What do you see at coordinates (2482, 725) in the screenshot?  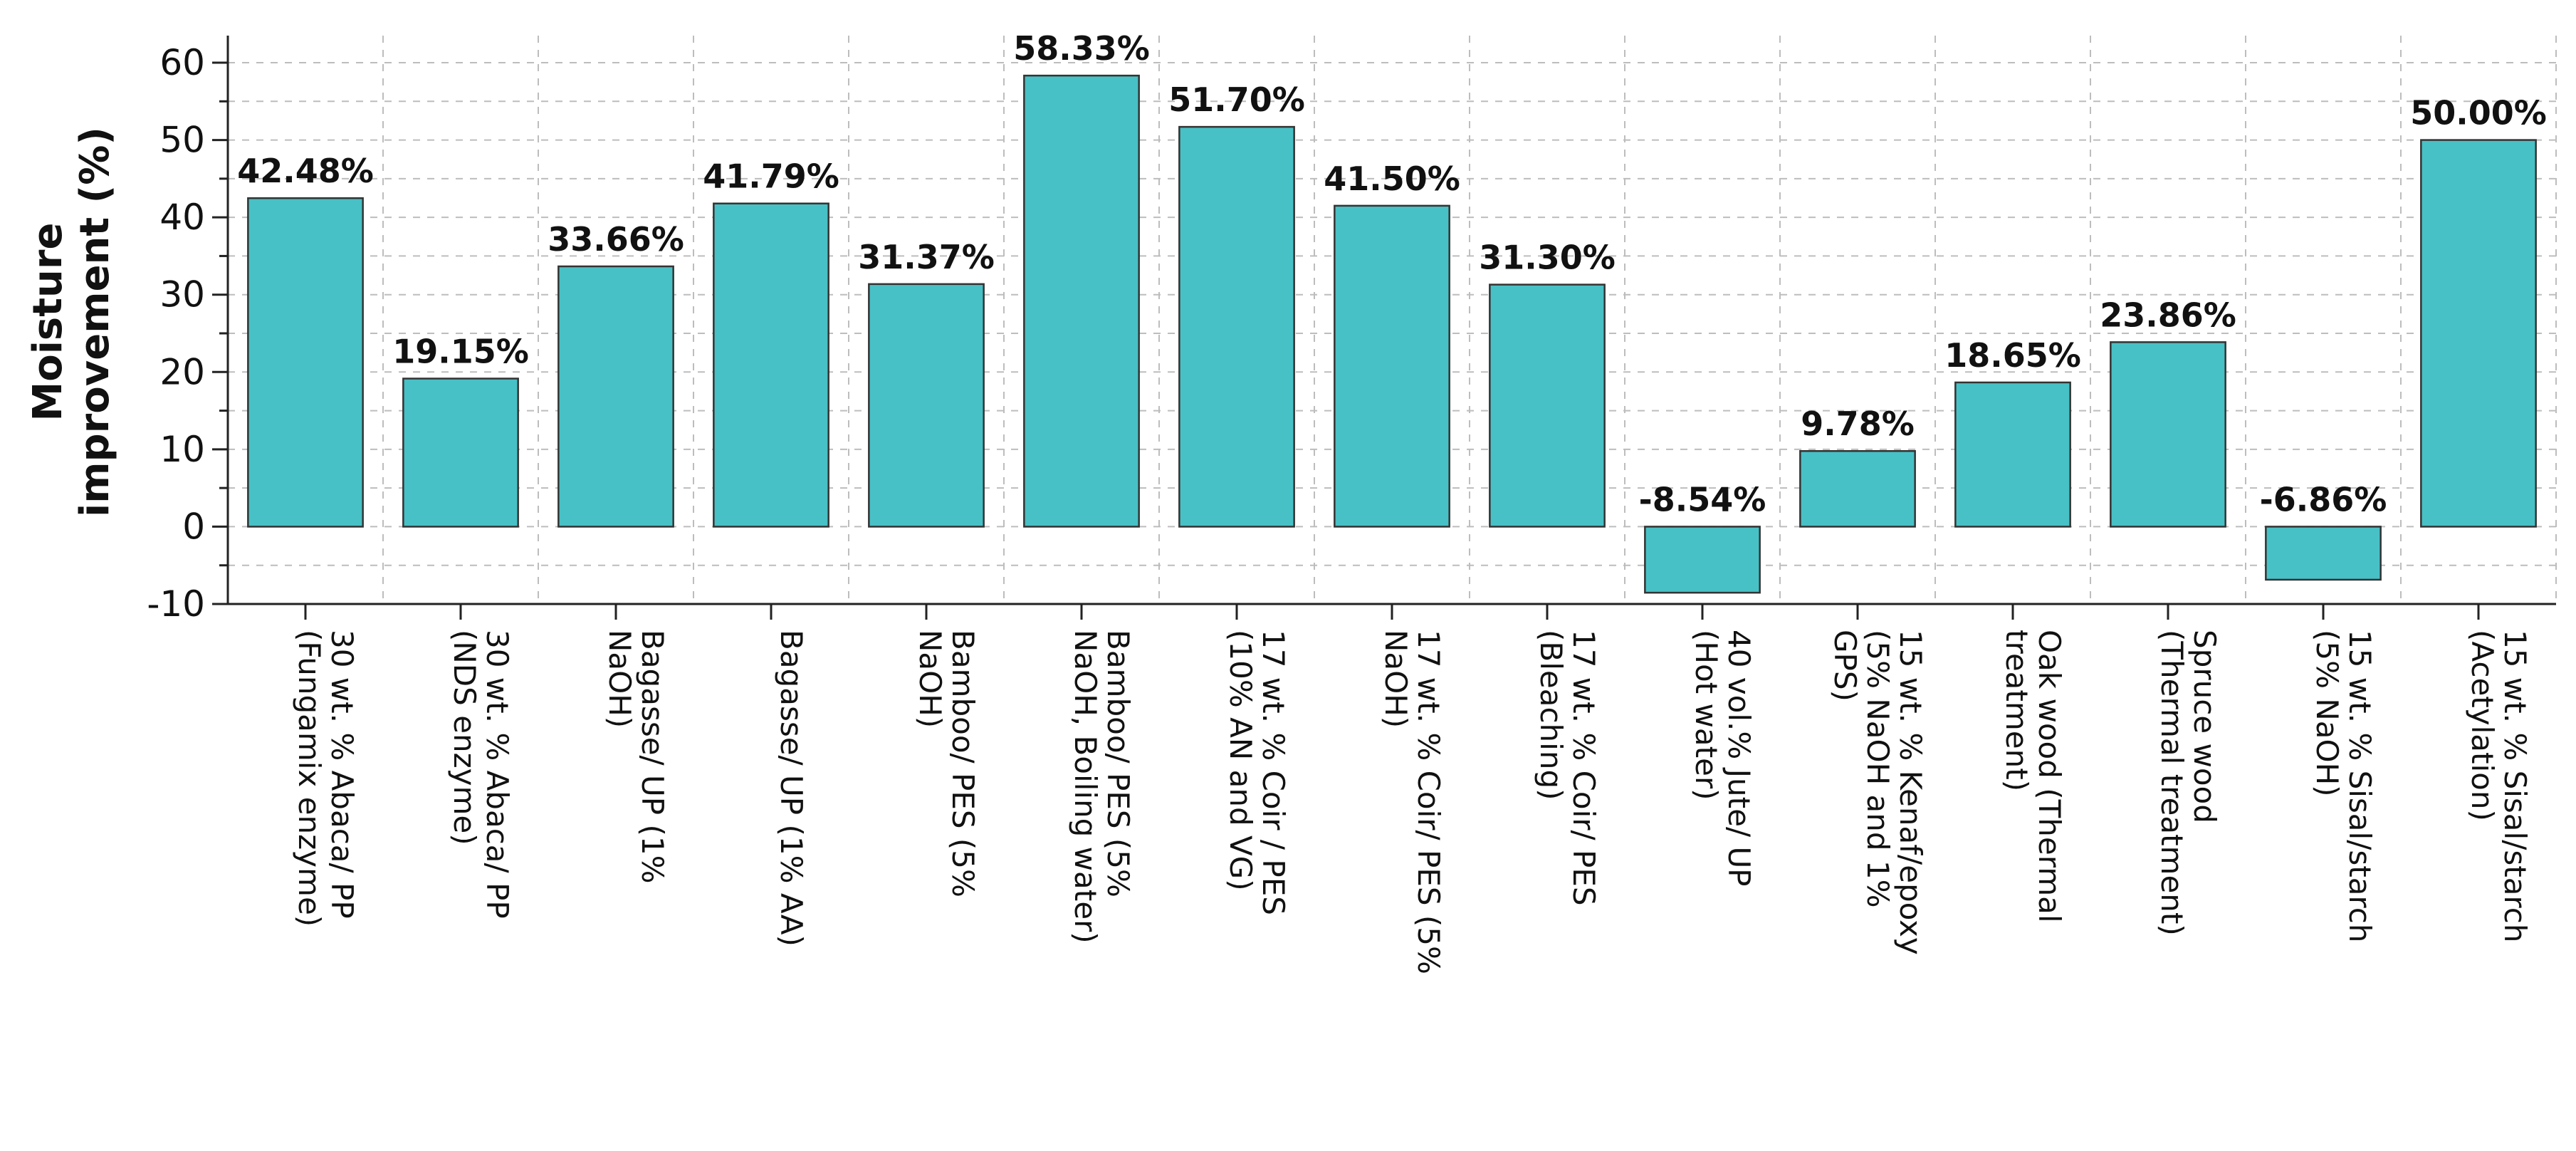 I see `category-label-line: (Acetylation)` at bounding box center [2482, 725].